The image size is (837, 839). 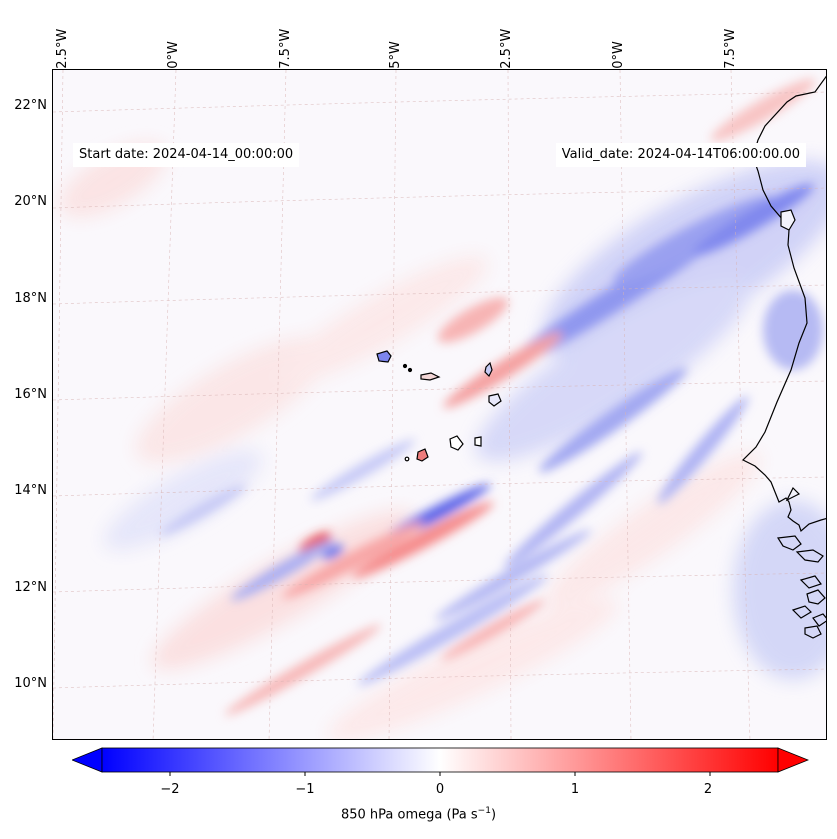 I want to click on colorbar, so click(x=440, y=761).